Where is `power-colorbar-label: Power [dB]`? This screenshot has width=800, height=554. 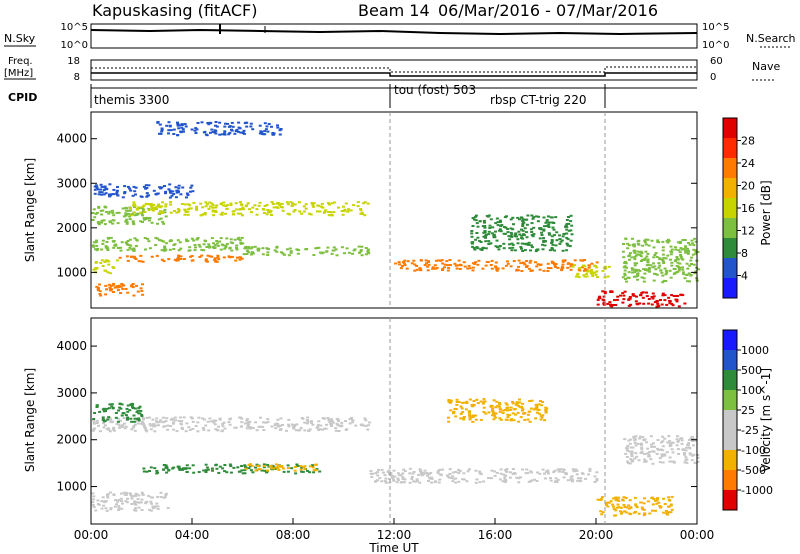 power-colorbar-label: Power [dB] is located at coordinates (766, 212).